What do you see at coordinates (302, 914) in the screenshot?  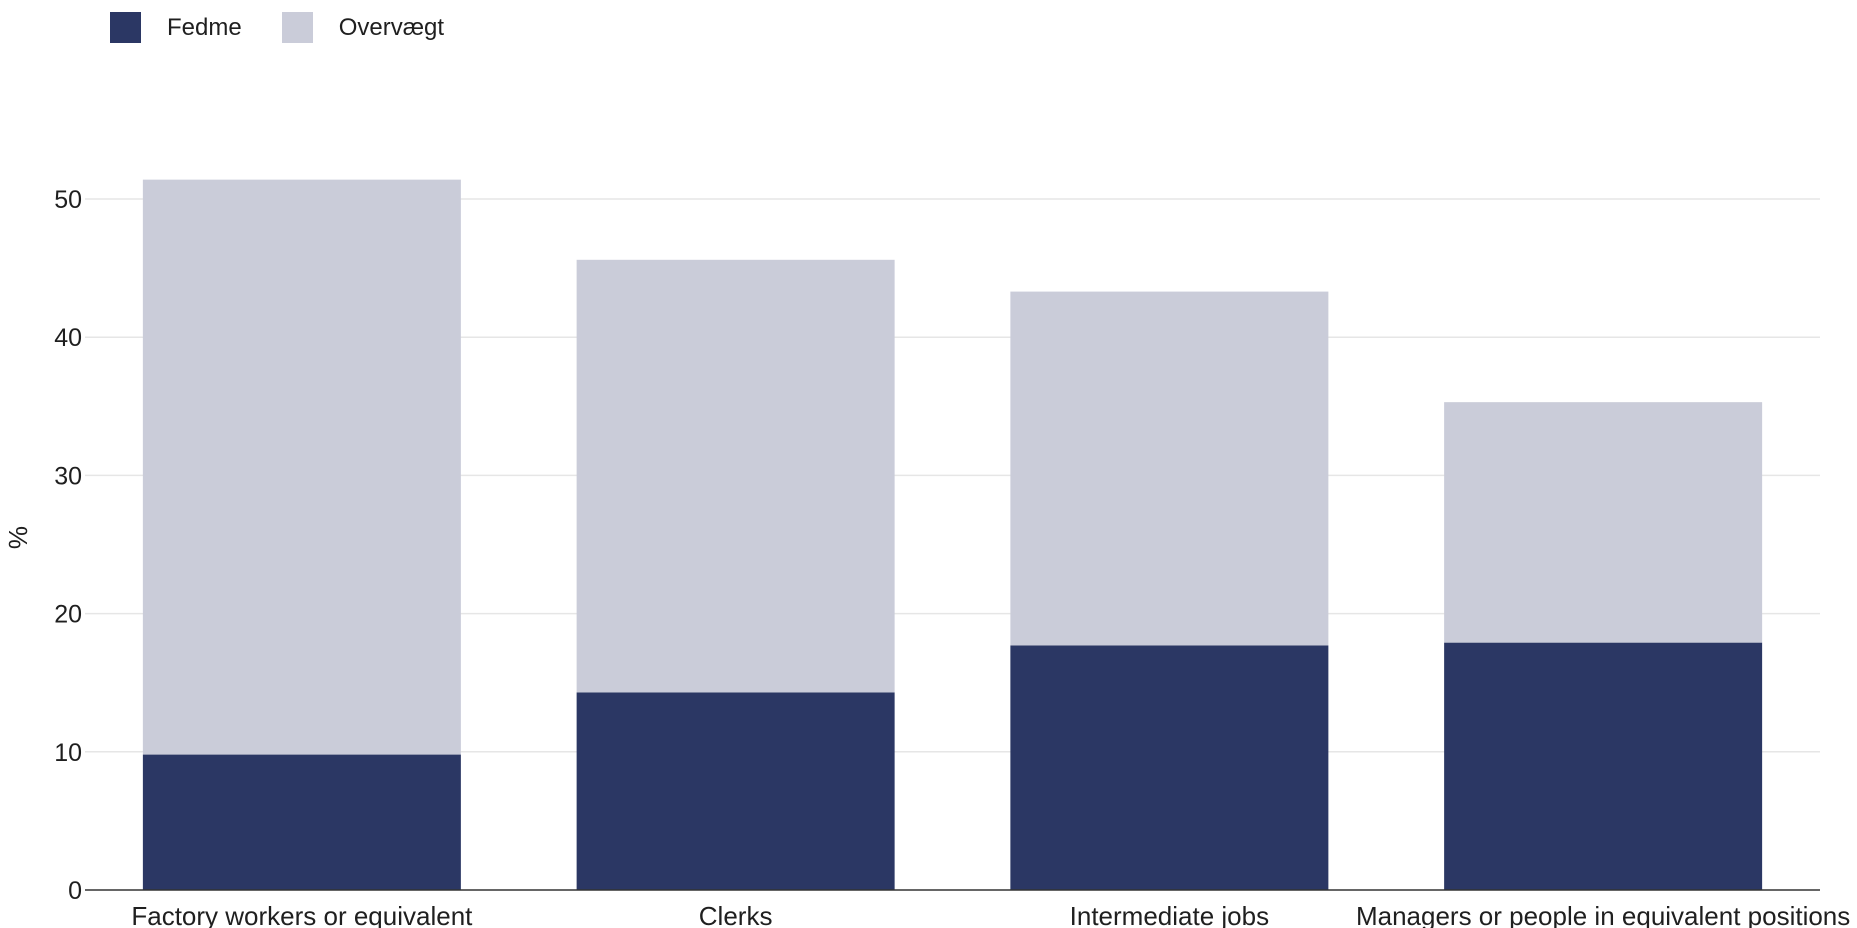 I see `x-tick-label: Factory workers or equivalent` at bounding box center [302, 914].